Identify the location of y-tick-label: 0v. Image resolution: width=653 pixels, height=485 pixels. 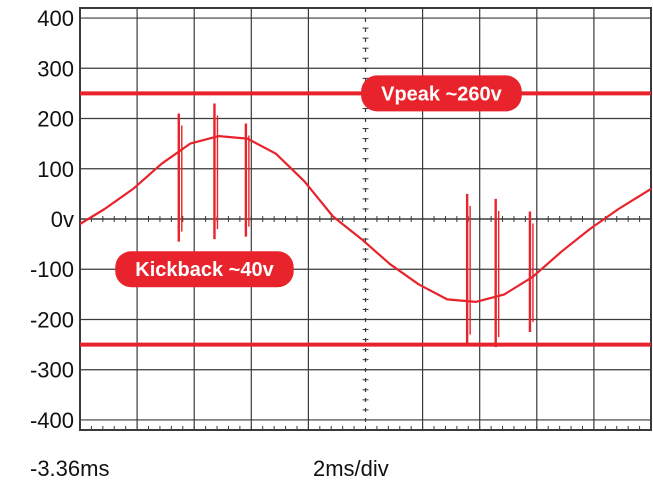
(62, 219).